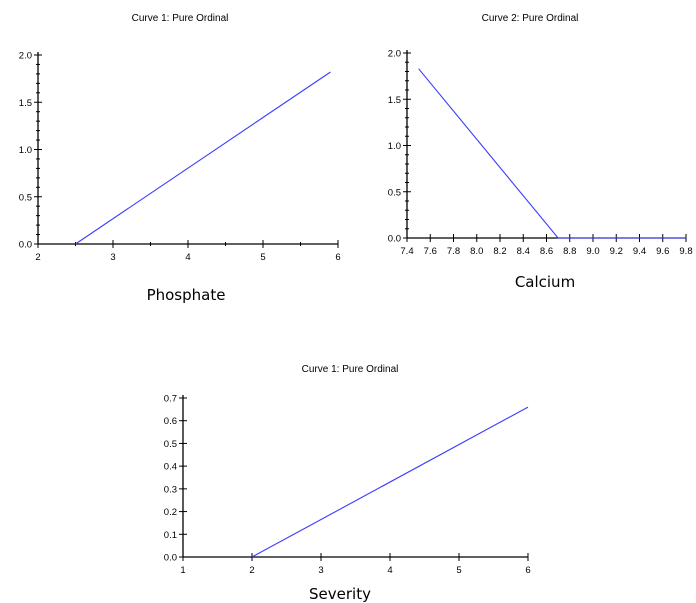  What do you see at coordinates (170, 489) in the screenshot?
I see `y-tick-label: 0.3` at bounding box center [170, 489].